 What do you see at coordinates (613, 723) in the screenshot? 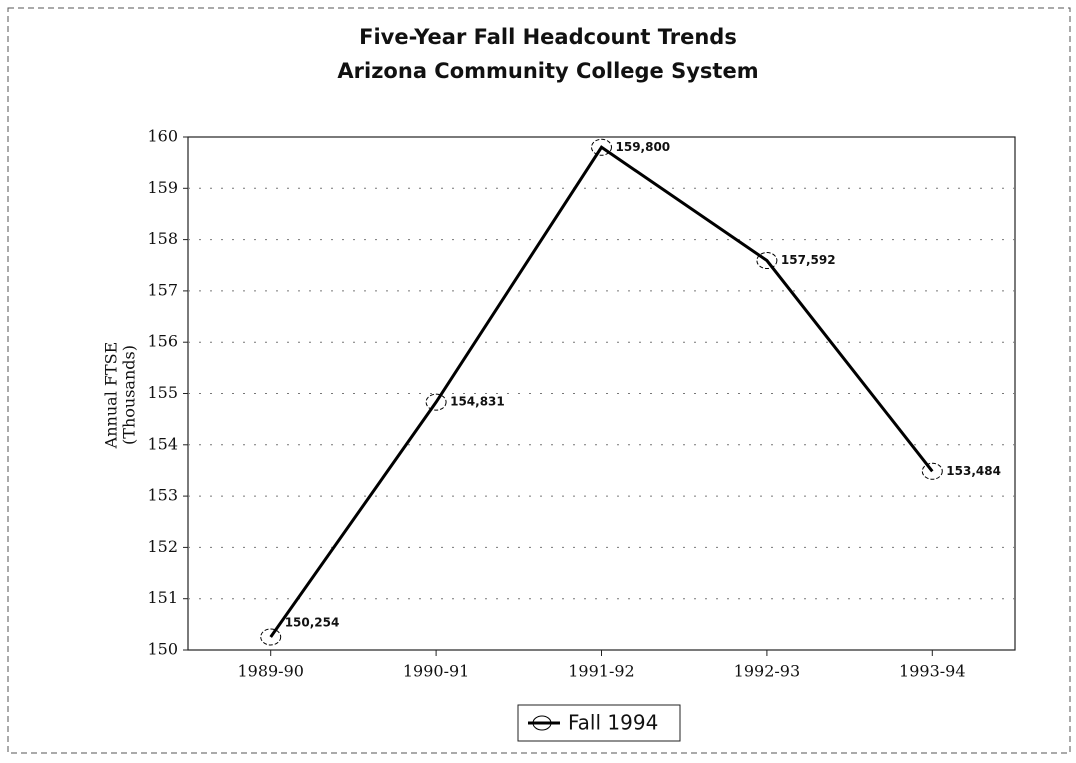
I see `legend-label: Fall 1994` at bounding box center [613, 723].